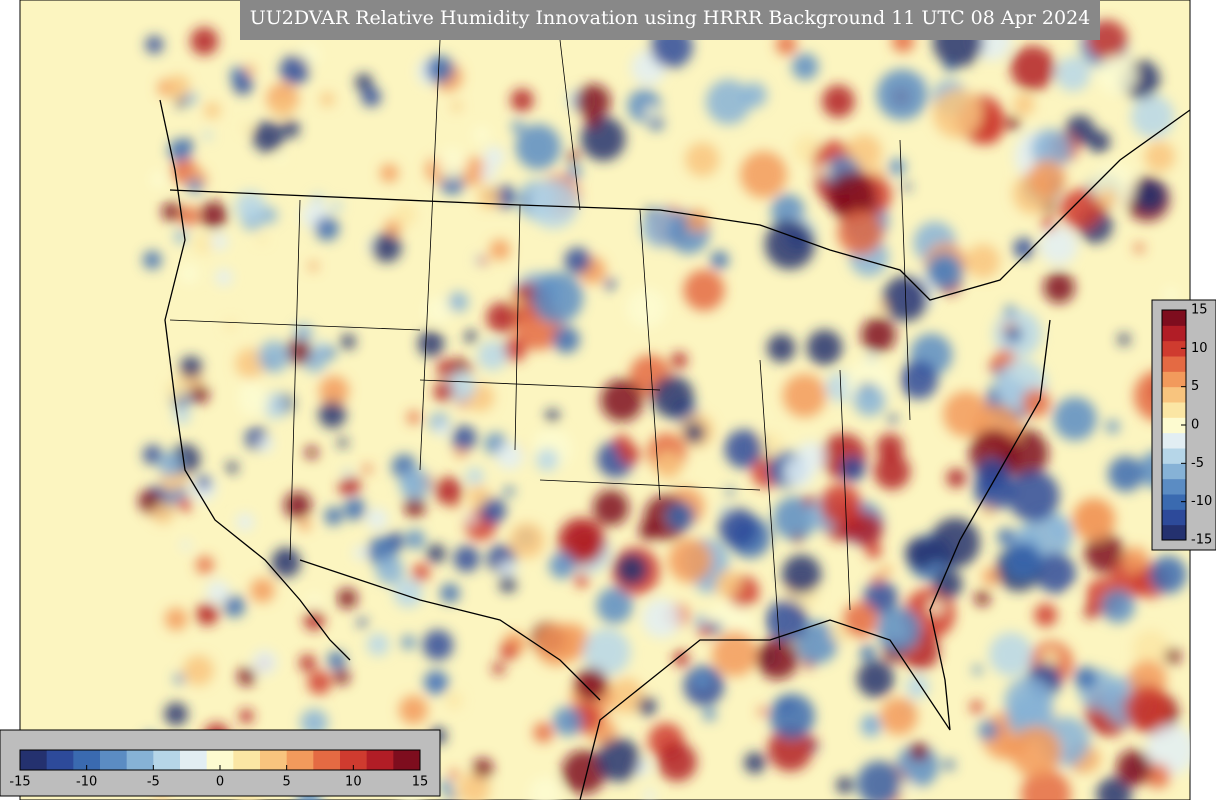  Describe the element at coordinates (1195, 386) in the screenshot. I see `tick-label: 5` at that location.